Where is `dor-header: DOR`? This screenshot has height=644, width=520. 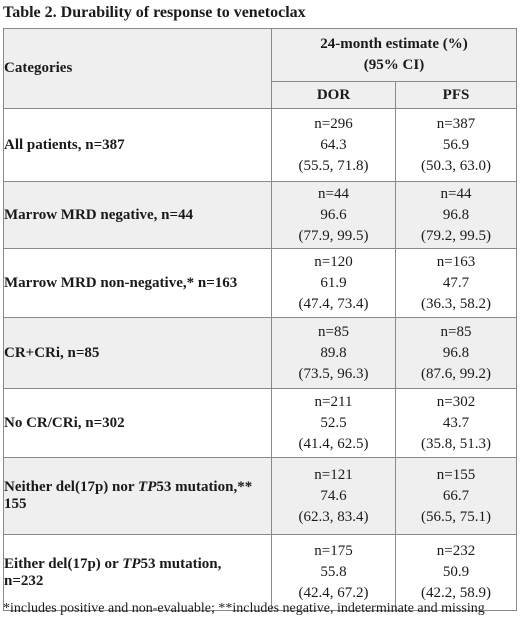 dor-header: DOR is located at coordinates (333, 95).